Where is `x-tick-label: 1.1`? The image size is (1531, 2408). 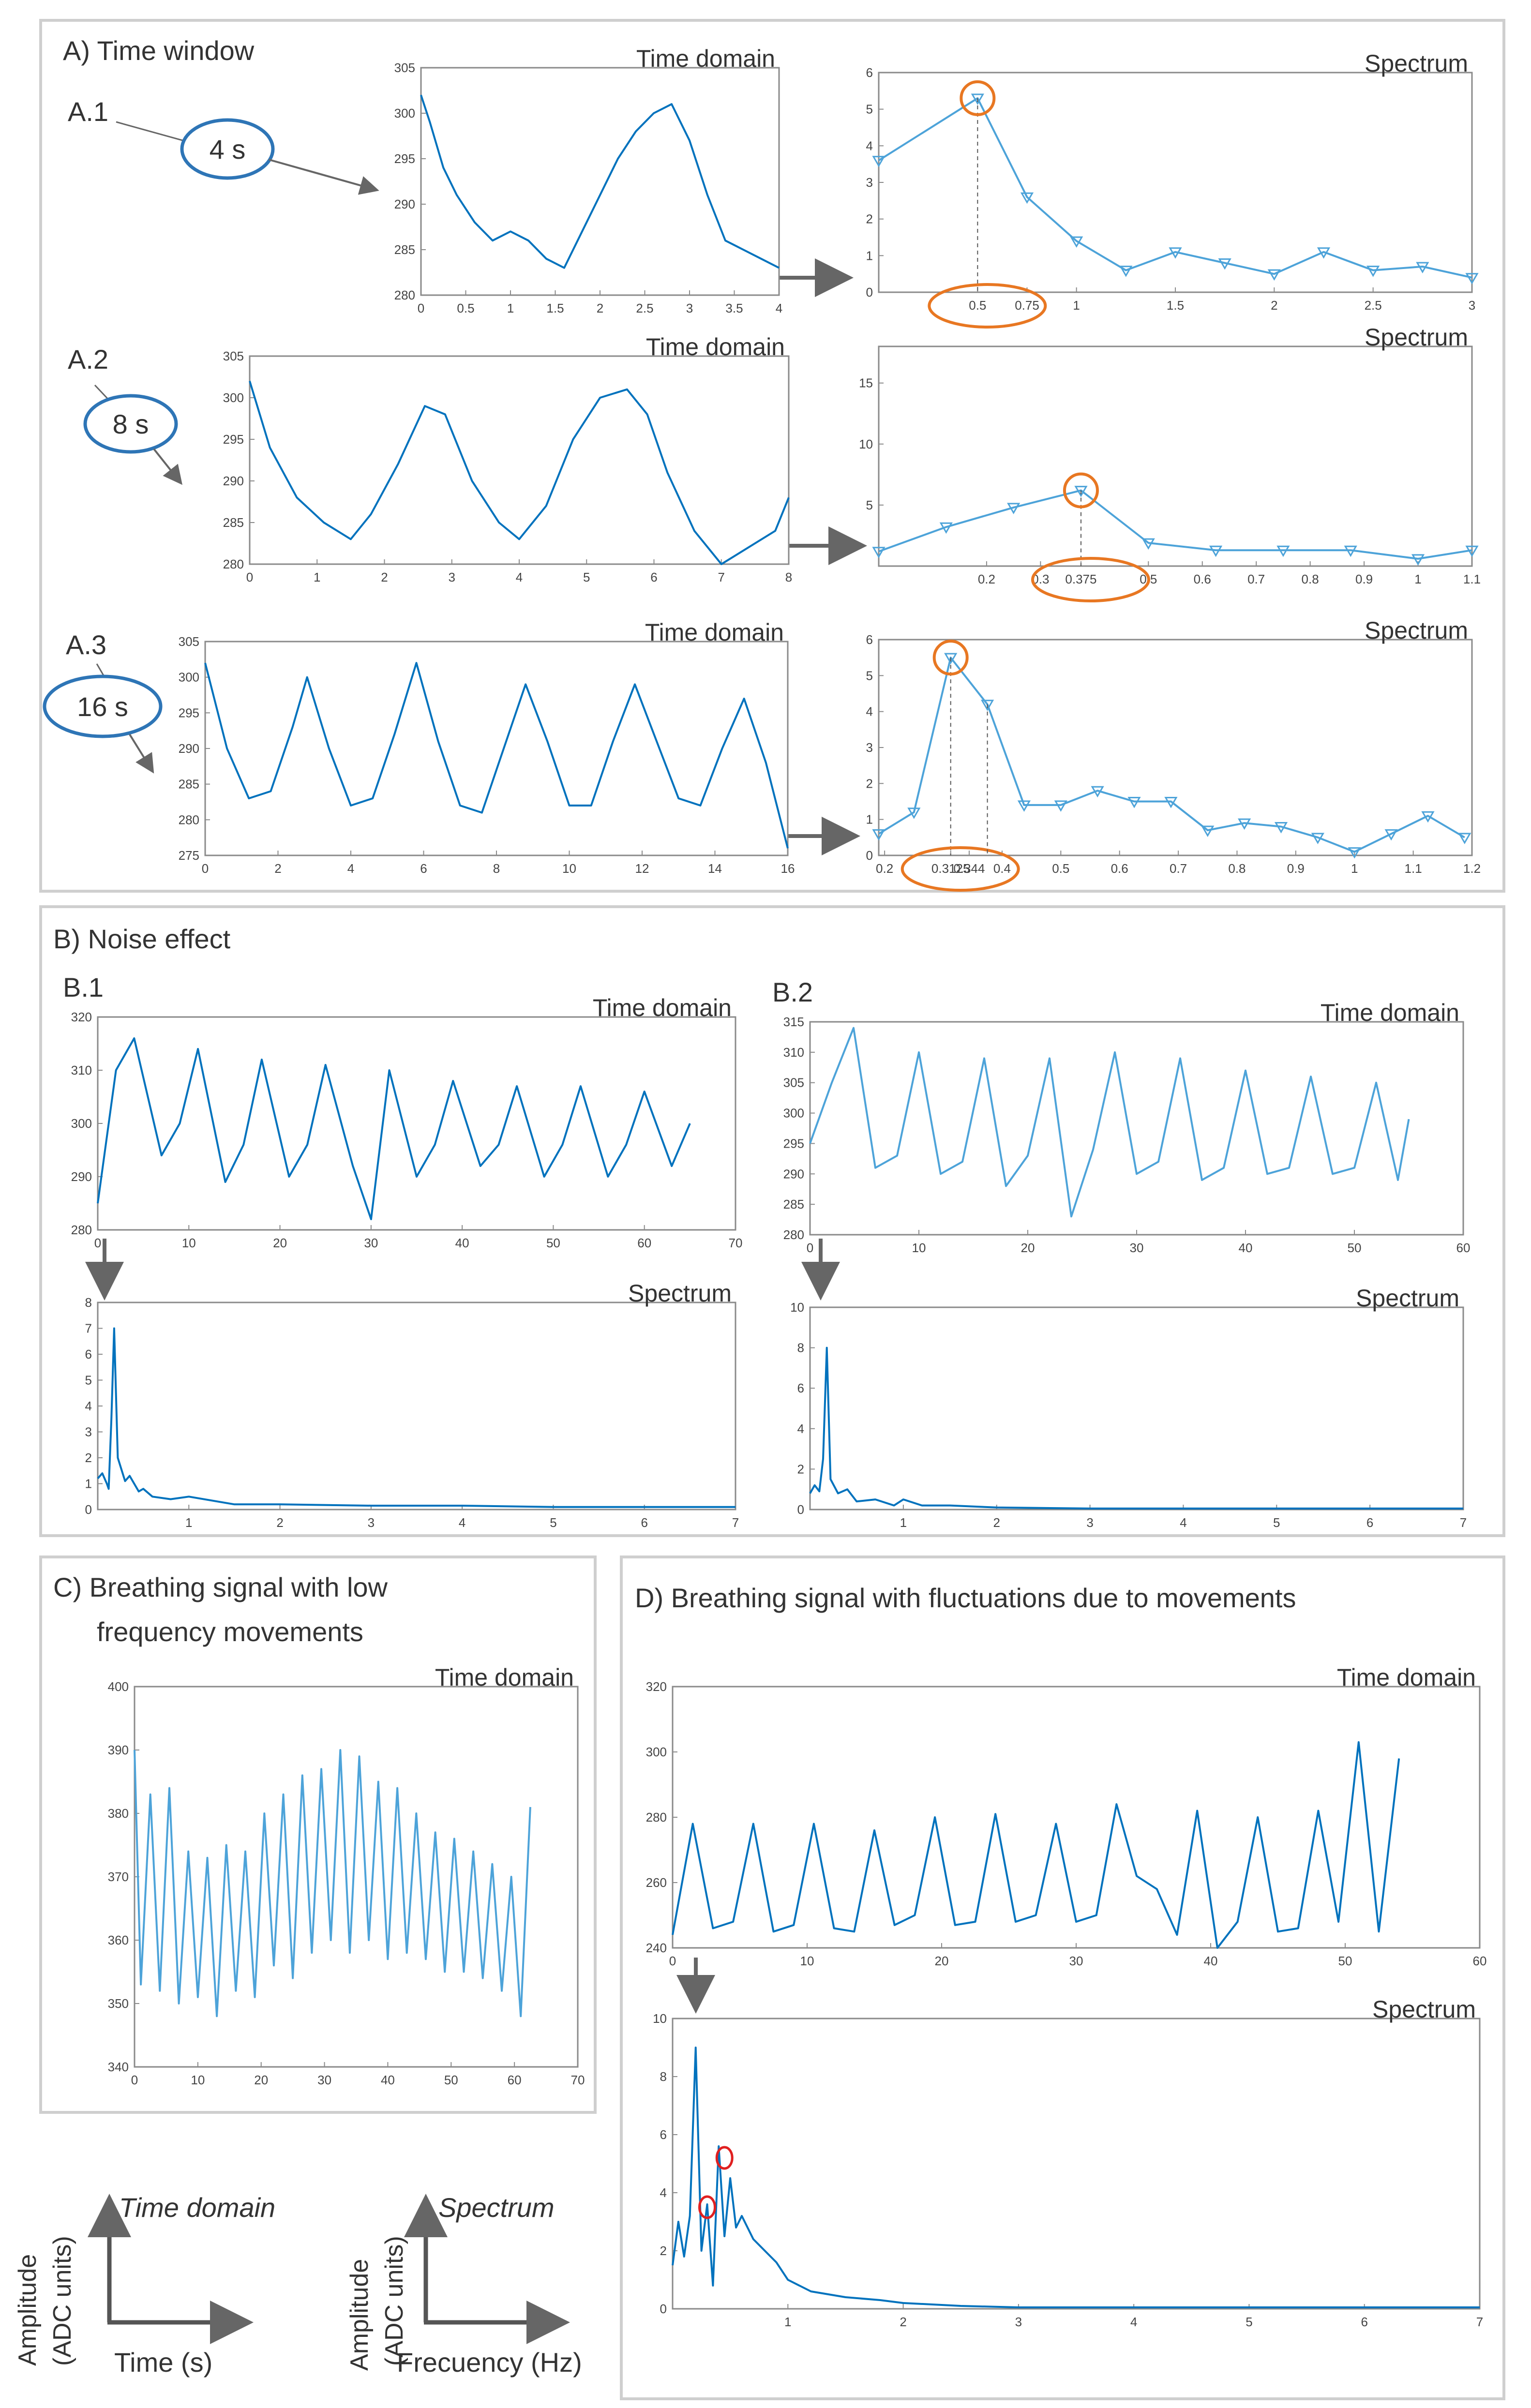
x-tick-label: 1.1 is located at coordinates (1413, 868).